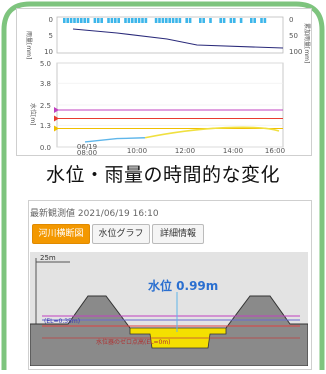 Image resolution: width=326 pixels, height=374 pixels. What do you see at coordinates (45, 106) in the screenshot?
I see `level-y-tick: 2.5` at bounding box center [45, 106].